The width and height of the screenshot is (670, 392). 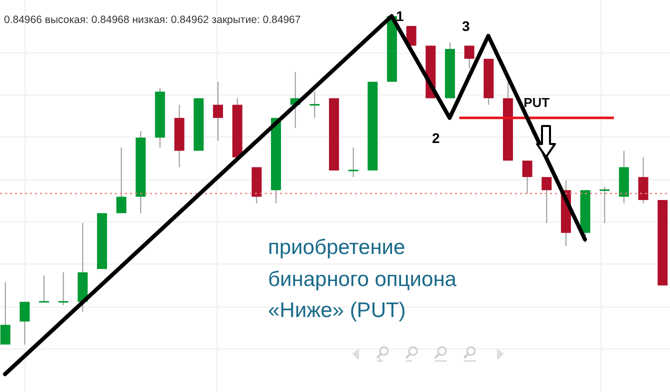 What do you see at coordinates (466, 26) in the screenshot?
I see `annotation: 3` at bounding box center [466, 26].